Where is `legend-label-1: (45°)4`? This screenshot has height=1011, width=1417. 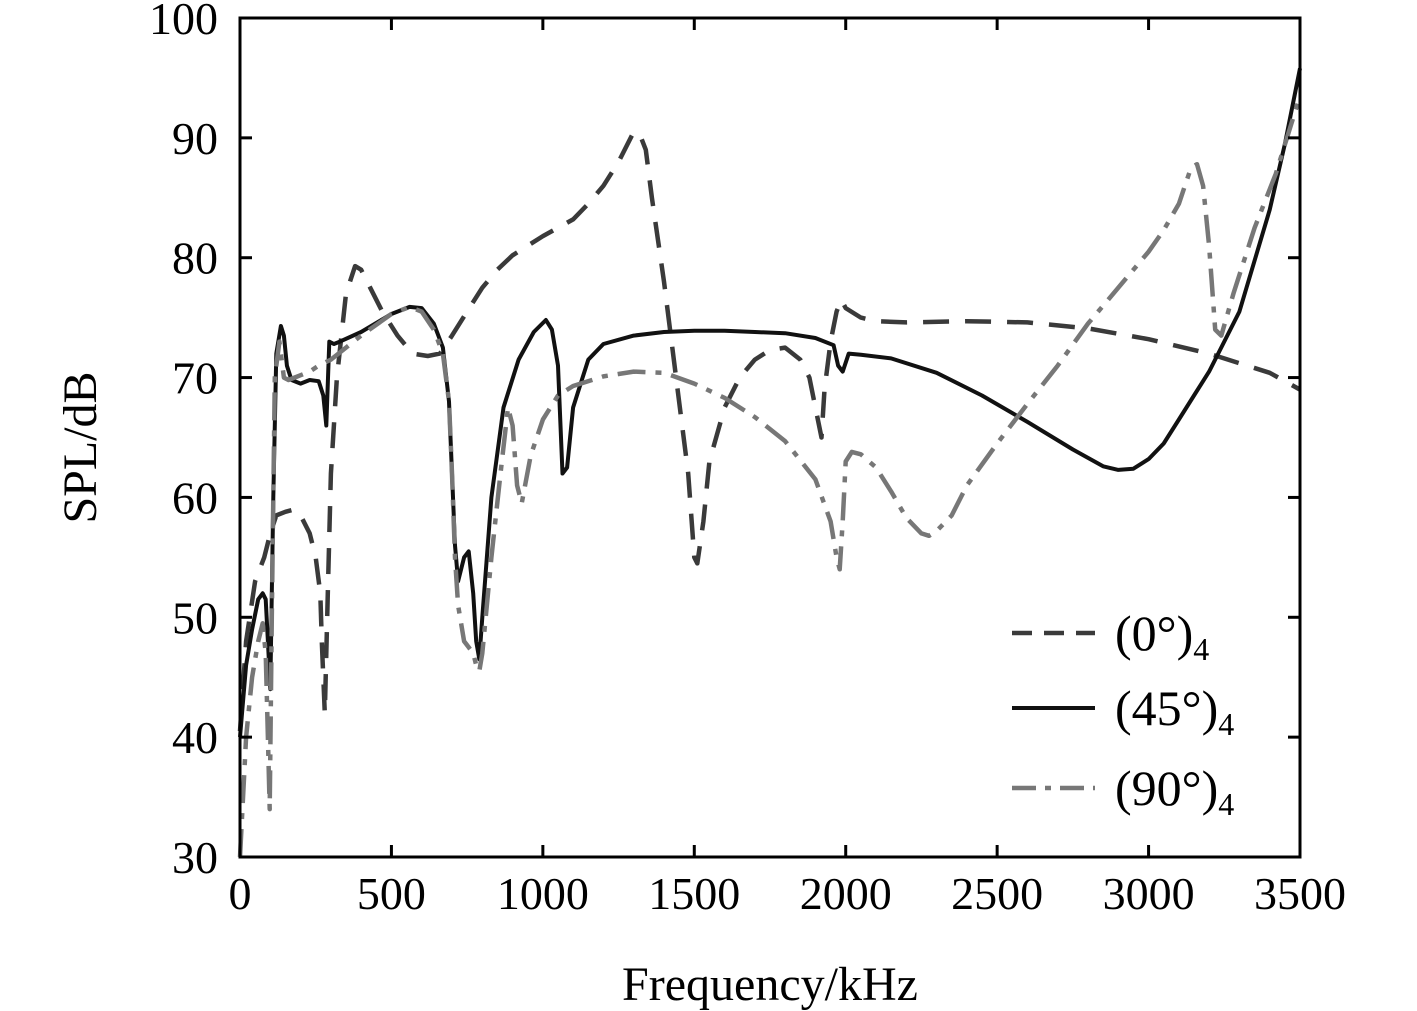
legend-label-1: (45°)4 is located at coordinates (1174, 711).